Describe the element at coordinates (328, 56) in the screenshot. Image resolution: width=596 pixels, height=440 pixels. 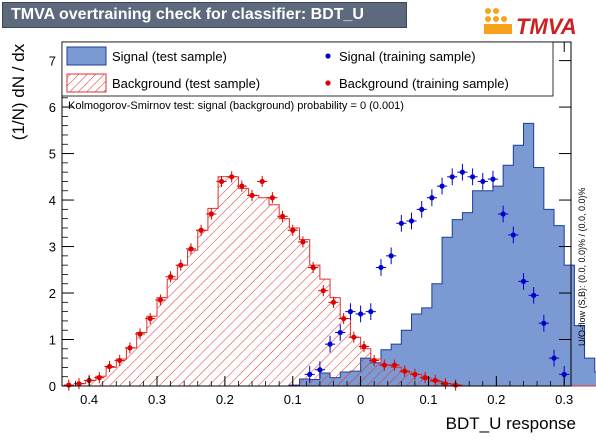
I see `legend-signal-train-marker` at that location.